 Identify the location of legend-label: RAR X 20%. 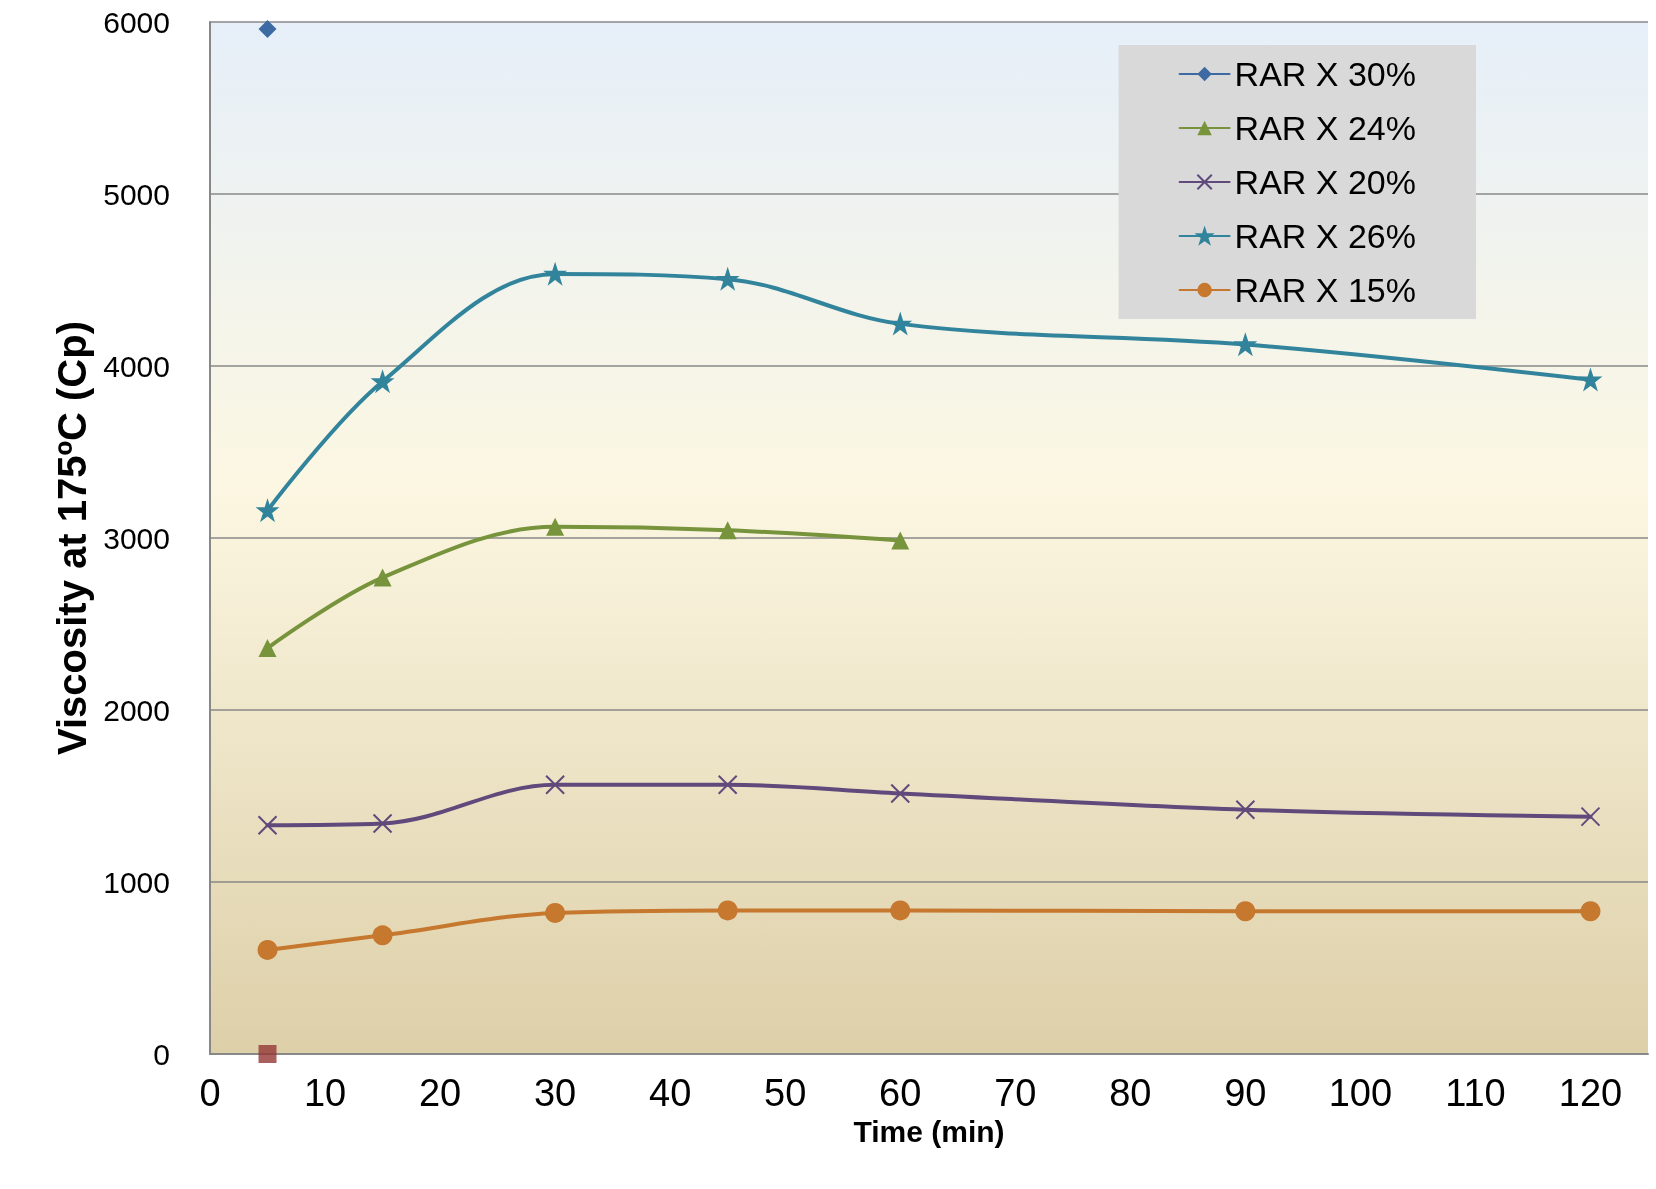
(1325, 182).